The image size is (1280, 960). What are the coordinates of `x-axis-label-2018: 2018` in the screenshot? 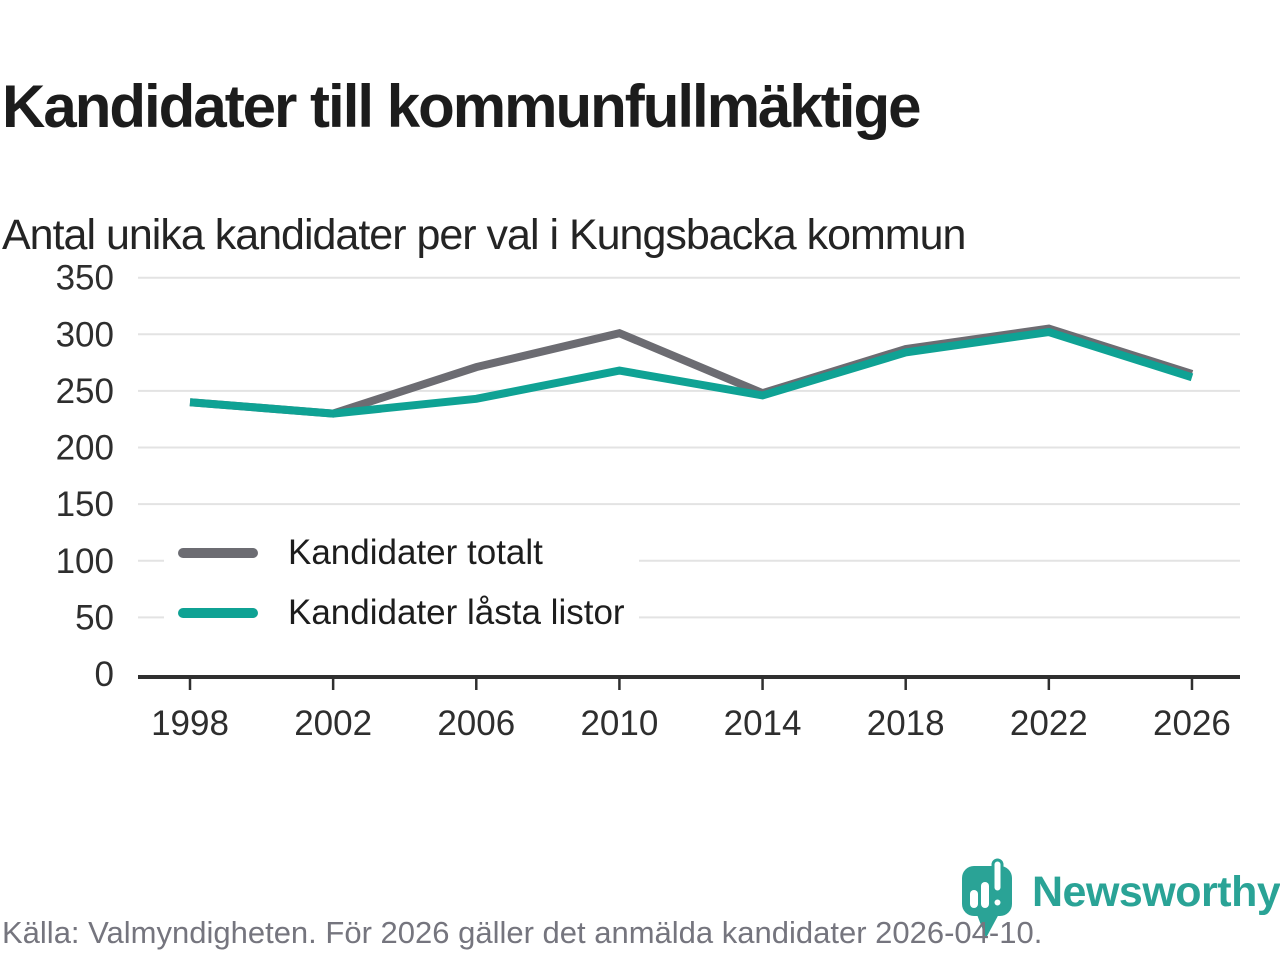 It's located at (906, 723).